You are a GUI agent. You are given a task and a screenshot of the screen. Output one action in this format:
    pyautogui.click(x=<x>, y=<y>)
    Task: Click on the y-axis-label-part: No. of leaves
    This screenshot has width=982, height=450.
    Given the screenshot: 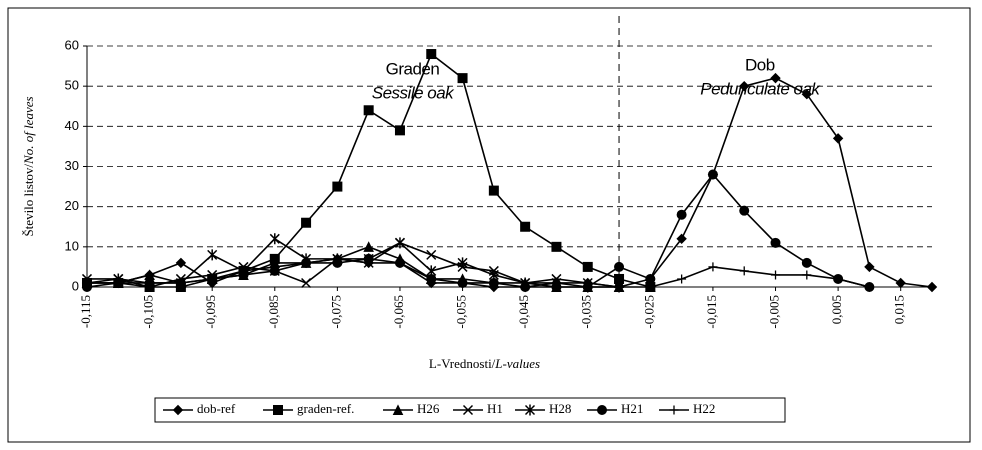 What is the action you would take?
    pyautogui.click(x=28, y=130)
    